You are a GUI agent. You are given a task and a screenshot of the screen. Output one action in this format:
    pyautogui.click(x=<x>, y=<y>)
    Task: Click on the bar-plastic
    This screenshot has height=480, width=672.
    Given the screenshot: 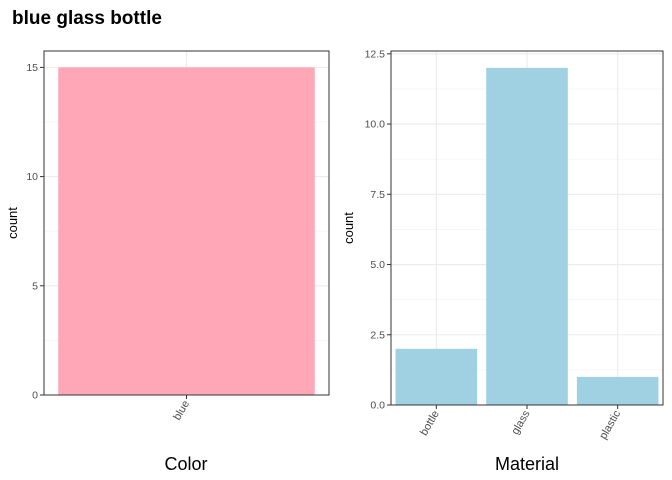 What is the action you would take?
    pyautogui.click(x=617, y=390)
    